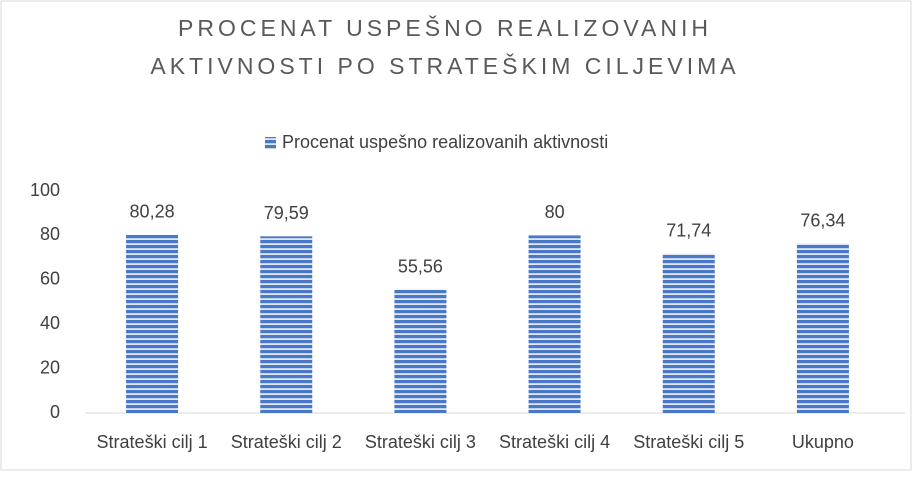 This screenshot has height=477, width=913. Describe the element at coordinates (554, 442) in the screenshot. I see `x-tick-label: Strateški cilj 4` at that location.